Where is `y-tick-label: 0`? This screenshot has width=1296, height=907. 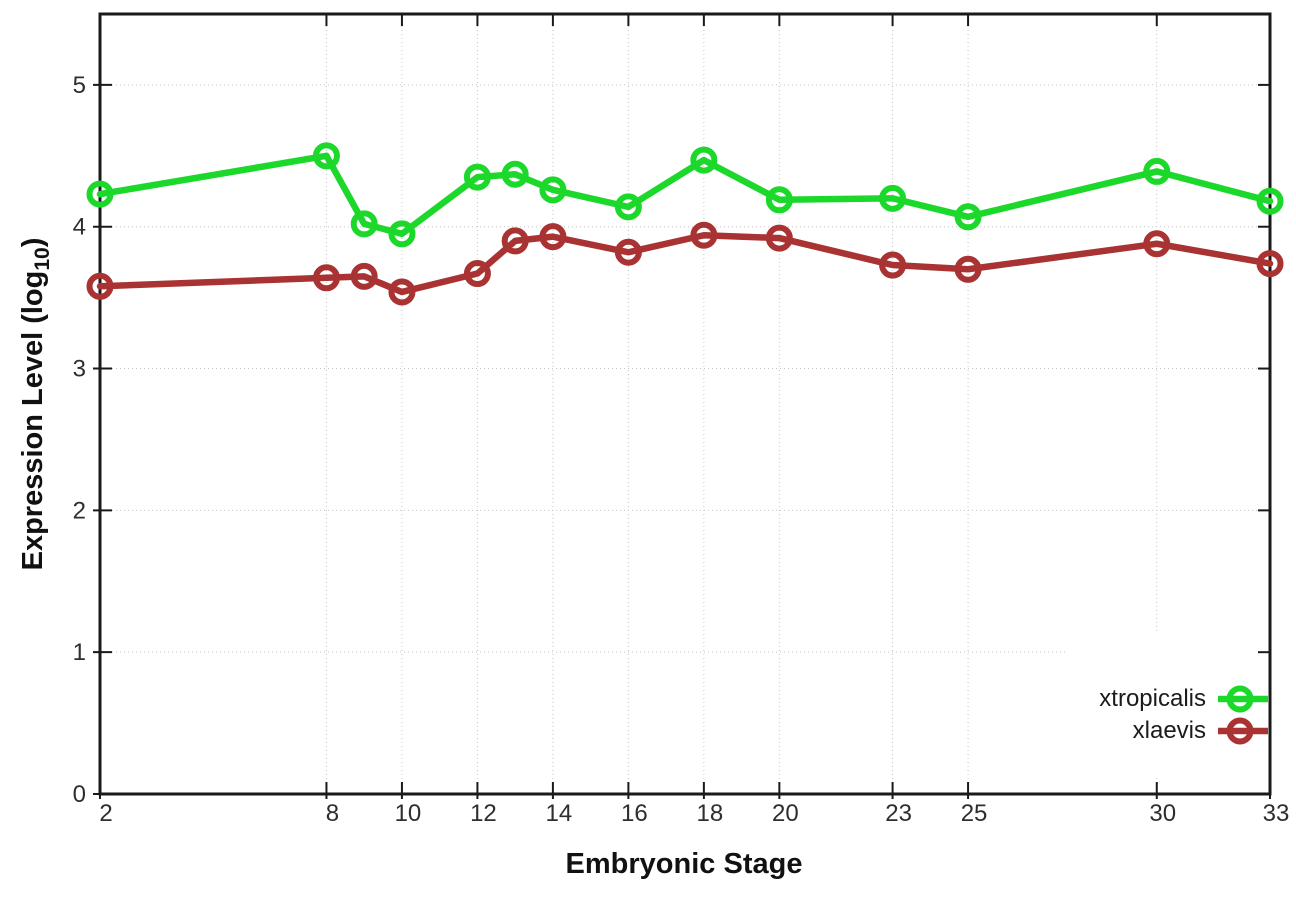 y-tick-label: 0 is located at coordinates (79, 794).